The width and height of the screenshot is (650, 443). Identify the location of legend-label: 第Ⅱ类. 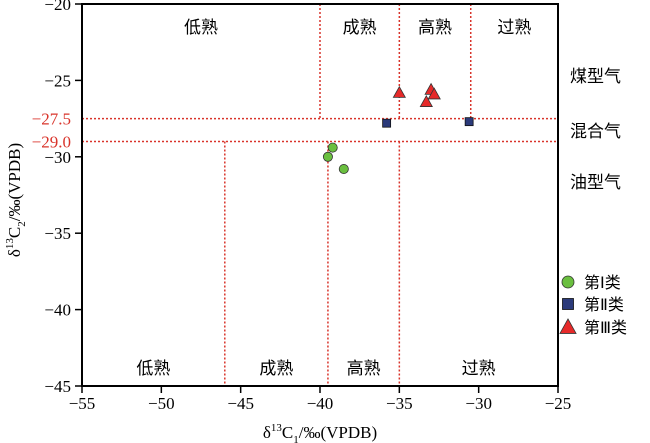
(604, 304).